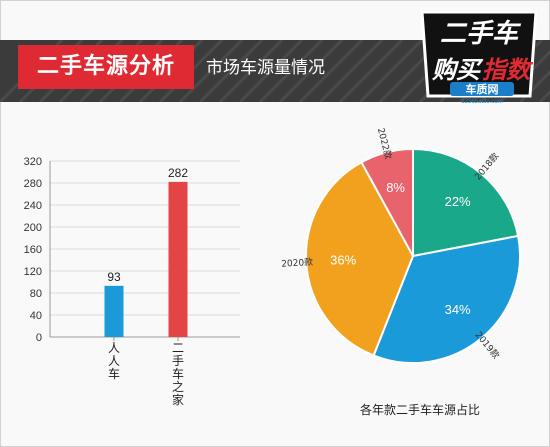 Image resolution: width=550 pixels, height=447 pixels. Describe the element at coordinates (458, 309) in the screenshot. I see `pie-percent-label: 34%` at that location.